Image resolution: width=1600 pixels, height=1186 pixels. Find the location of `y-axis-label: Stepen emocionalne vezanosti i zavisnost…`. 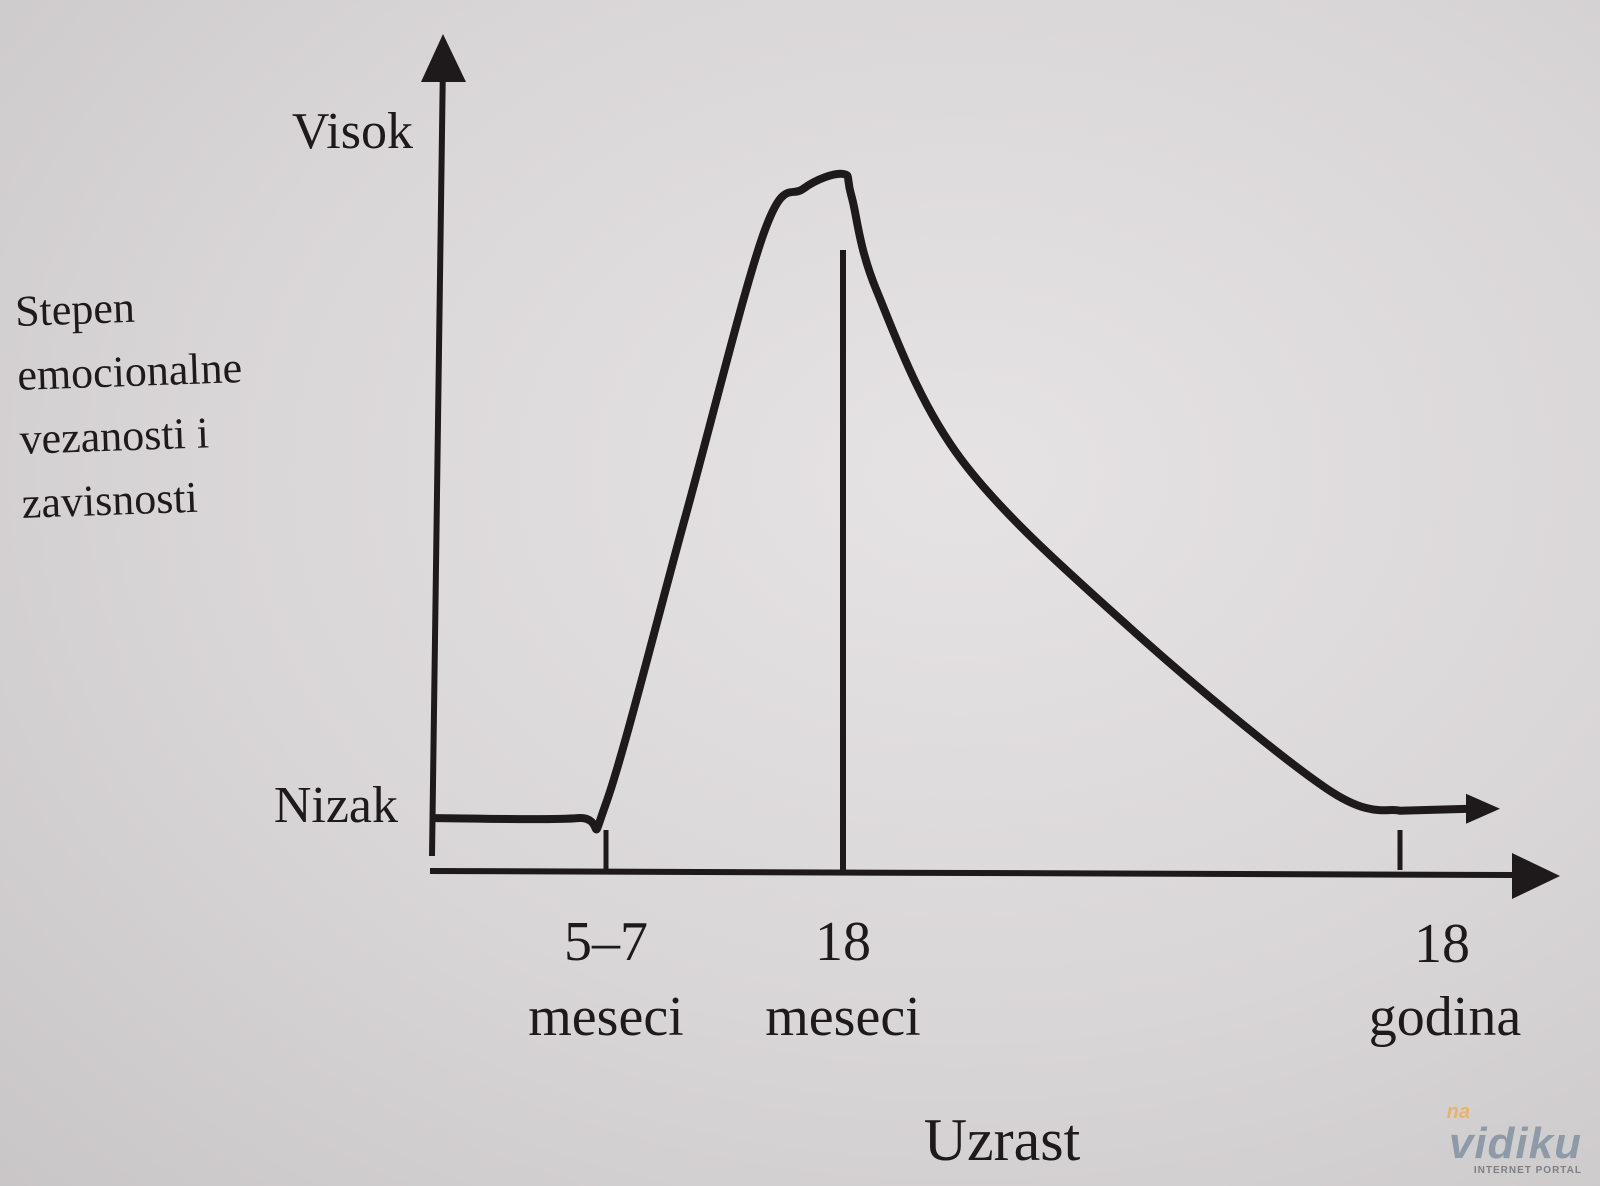

y-axis-label: Stepen emocionalne vezanosti i zavisnost… is located at coordinates (168, 403).